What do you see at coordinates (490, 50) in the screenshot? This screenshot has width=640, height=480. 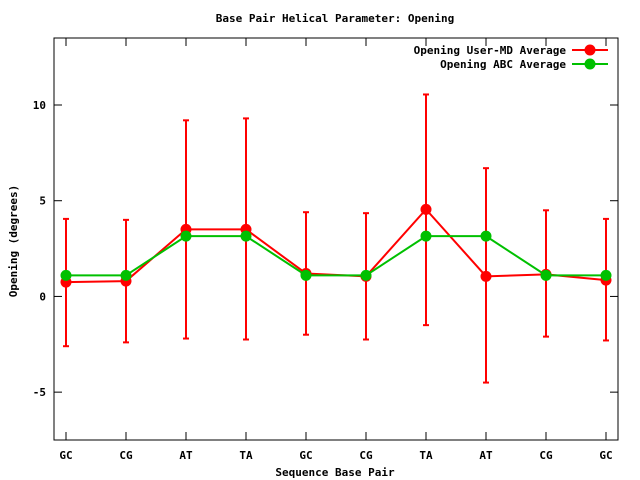 I see `legend-label: Opening User-MD Average` at bounding box center [490, 50].